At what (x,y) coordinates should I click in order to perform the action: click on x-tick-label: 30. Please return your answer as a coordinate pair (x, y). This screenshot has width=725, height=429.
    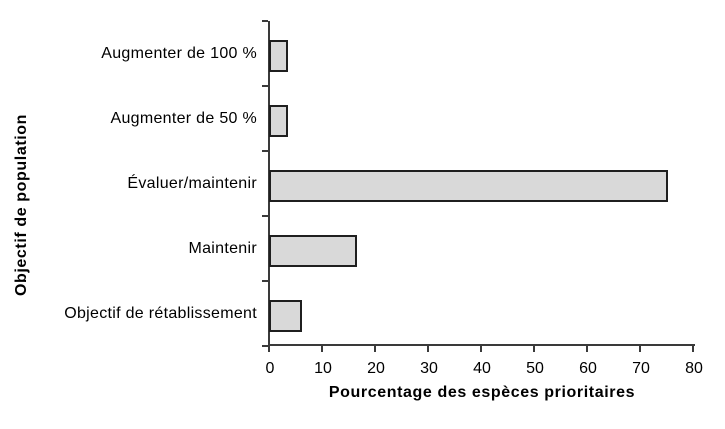
    Looking at the image, I should click on (429, 368).